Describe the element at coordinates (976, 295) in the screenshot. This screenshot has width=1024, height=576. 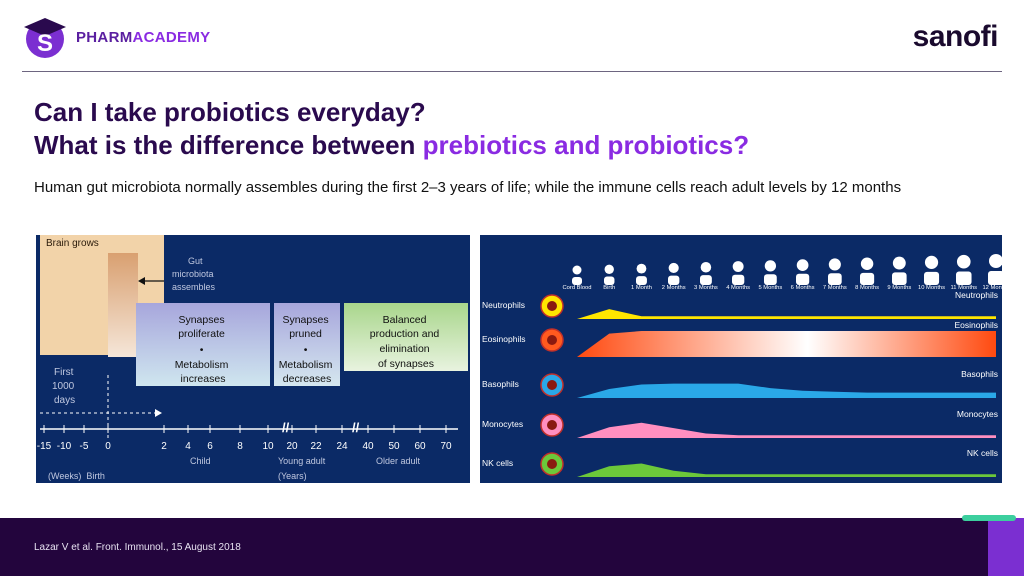
I see `cell-name-right: Neutrophils` at that location.